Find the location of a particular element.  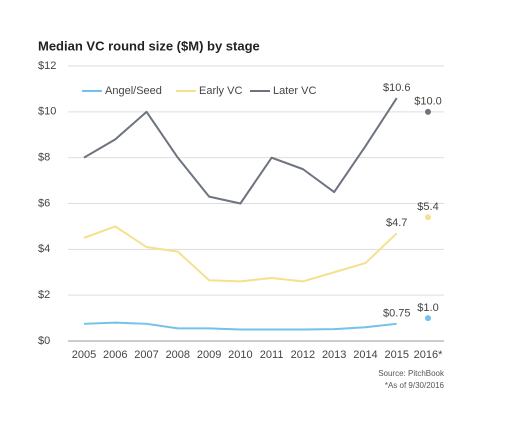

y-tick-label: $0 is located at coordinates (44, 341).